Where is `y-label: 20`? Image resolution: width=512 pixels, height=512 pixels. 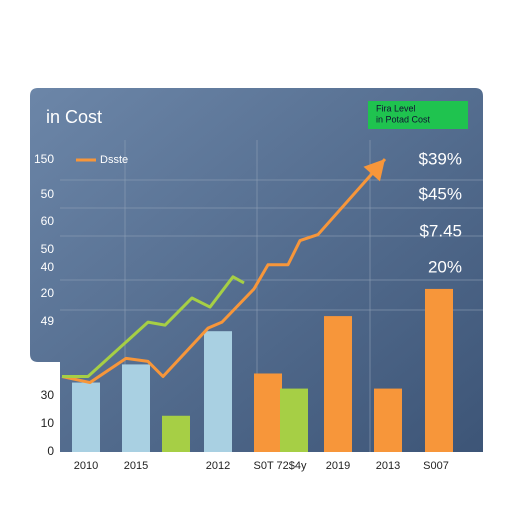
y-label: 20 is located at coordinates (48, 293).